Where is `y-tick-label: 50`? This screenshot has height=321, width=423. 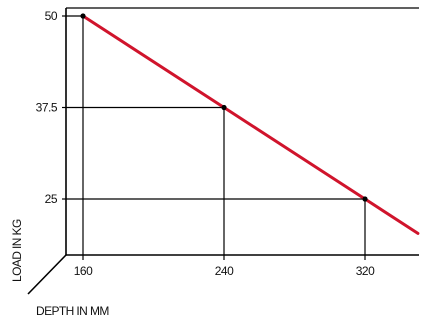
y-tick-label: 50 is located at coordinates (51, 16).